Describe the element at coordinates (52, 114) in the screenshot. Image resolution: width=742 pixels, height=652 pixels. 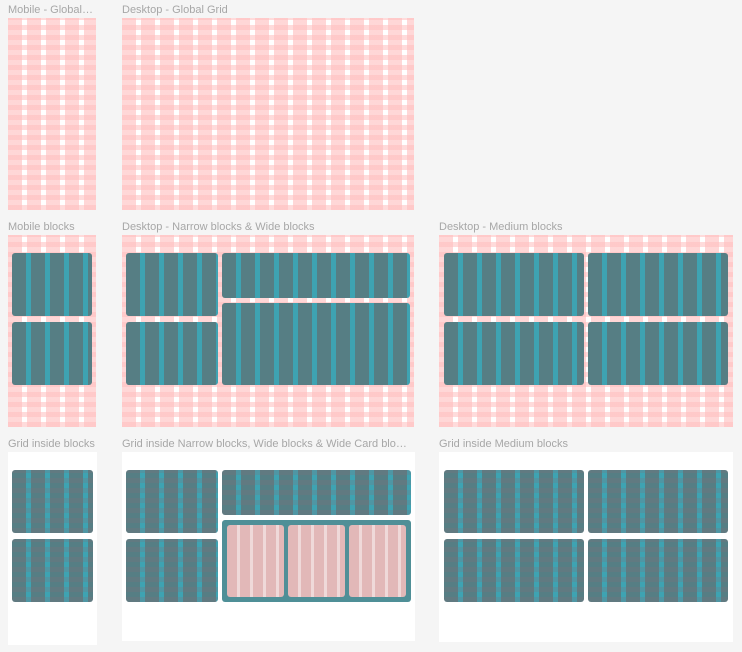
I see `mobile-global-grid-frame` at that location.